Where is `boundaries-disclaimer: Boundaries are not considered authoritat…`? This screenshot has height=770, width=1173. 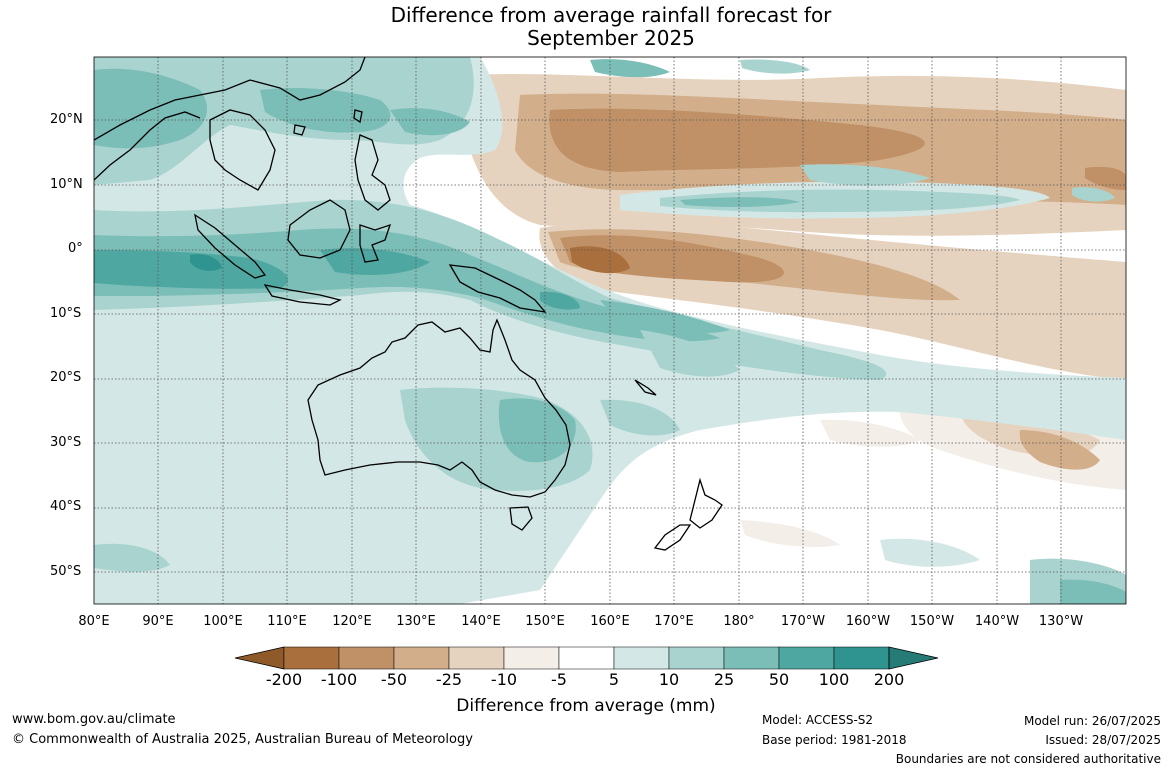
boundaries-disclaimer: Boundaries are not considered authoritat… is located at coordinates (1028, 759).